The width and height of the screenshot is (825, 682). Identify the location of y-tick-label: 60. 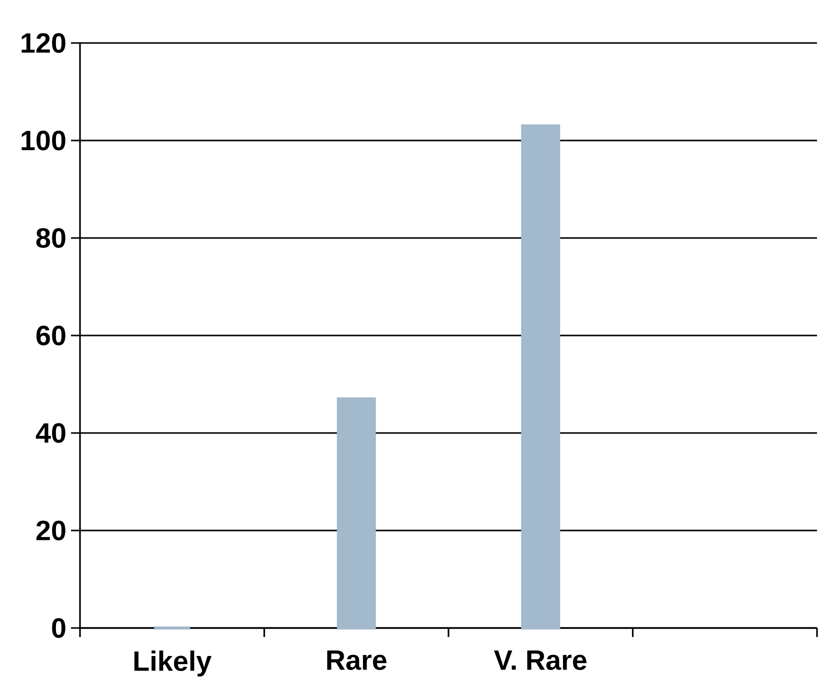
(51, 336).